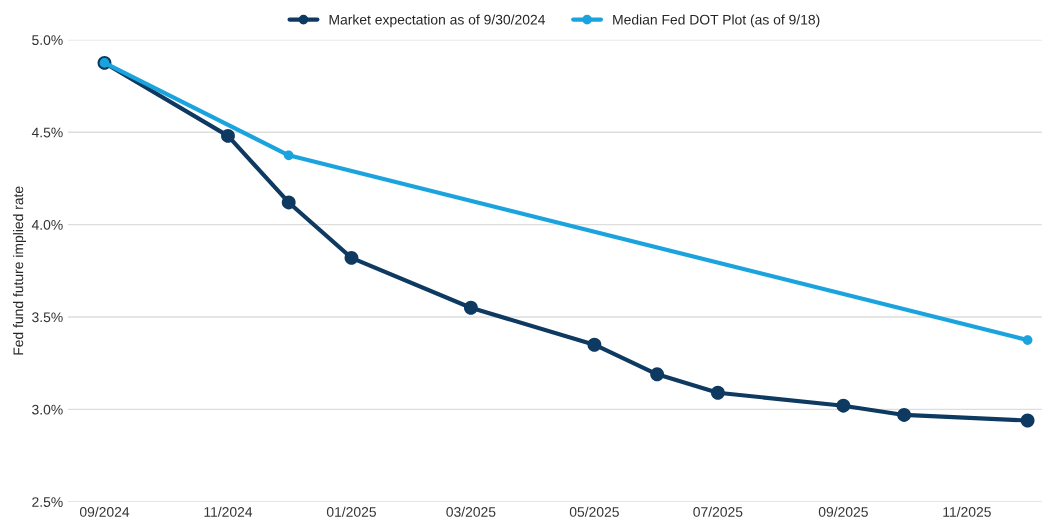 The image size is (1047, 531). Describe the element at coordinates (967, 511) in the screenshot. I see `x-tick-label: 11/2025` at that location.